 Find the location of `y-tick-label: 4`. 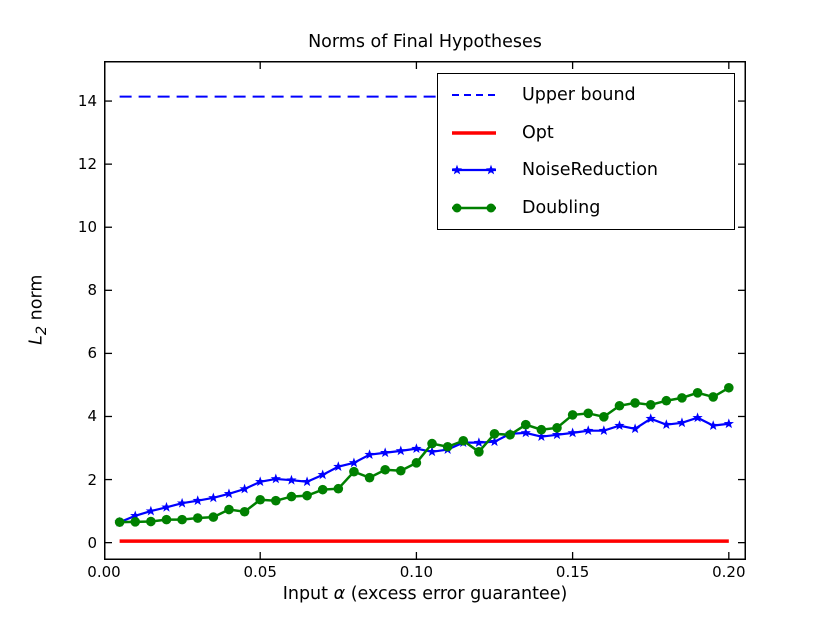

y-tick-label: 4 is located at coordinates (92, 416).